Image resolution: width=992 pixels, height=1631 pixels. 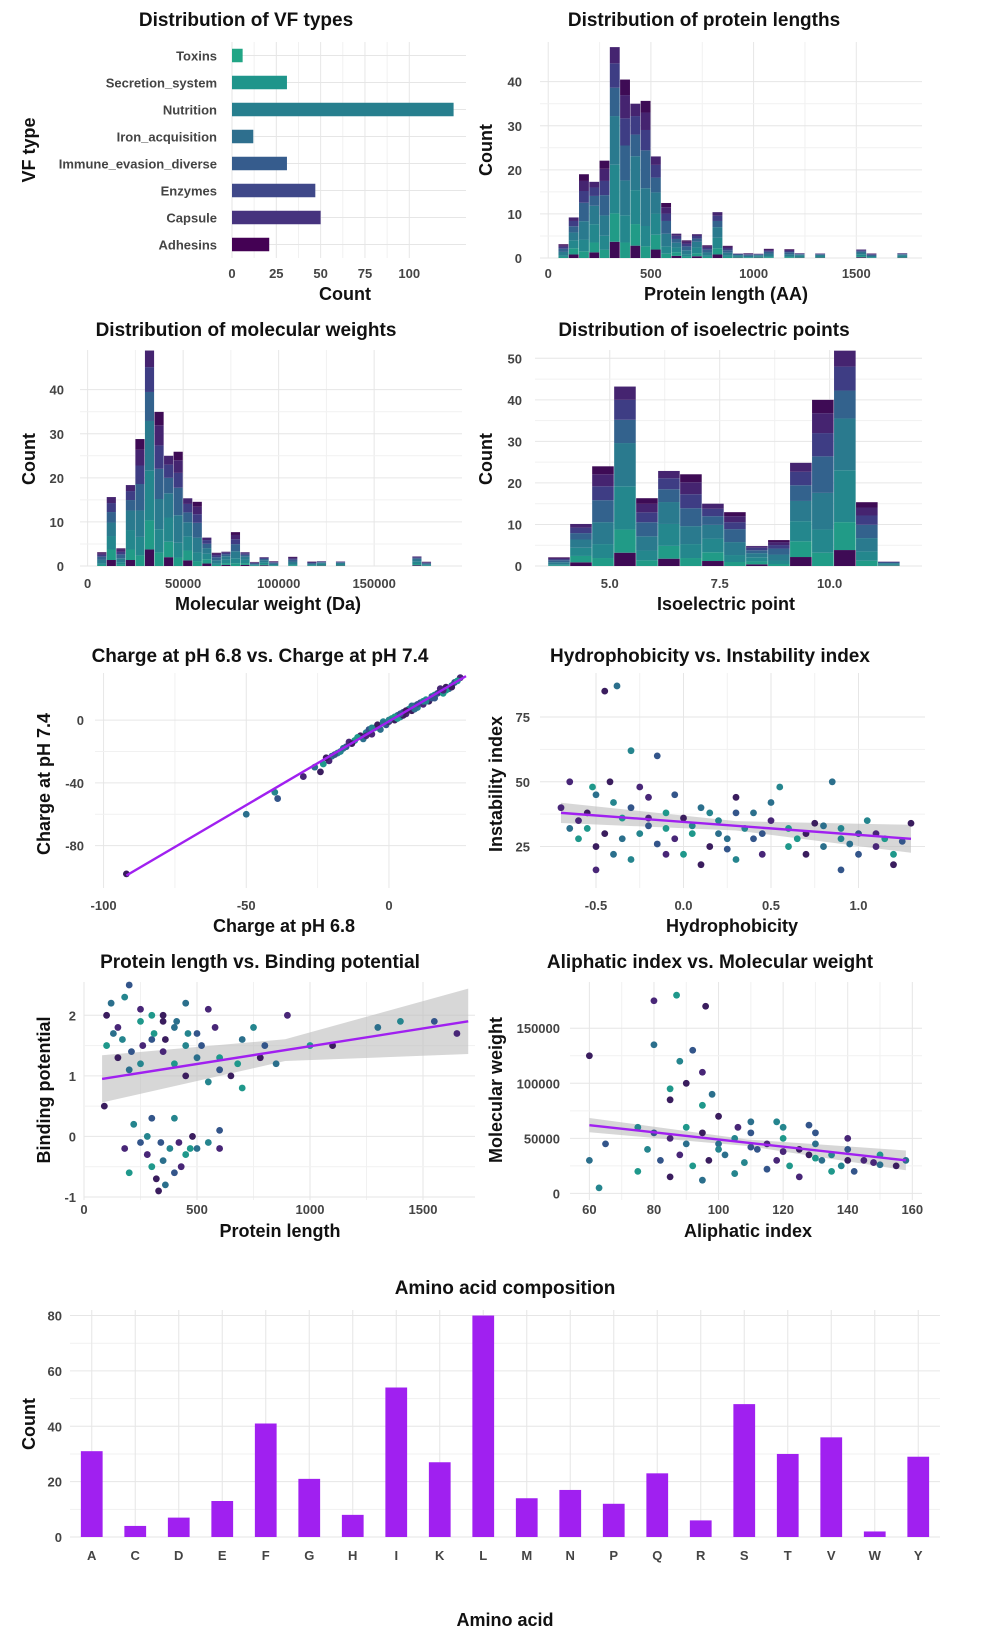 I want to click on mw-xtick-label: 50000, so click(x=183, y=583).